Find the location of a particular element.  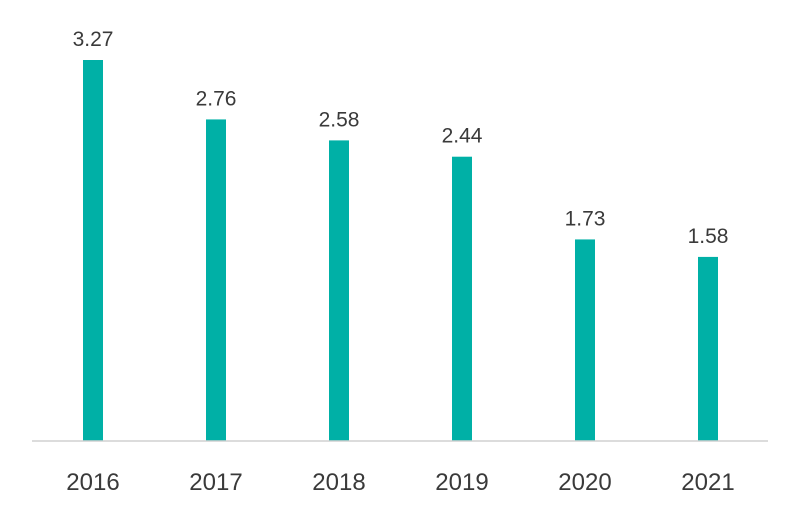

value-label-2020: 1.73 is located at coordinates (585, 218).